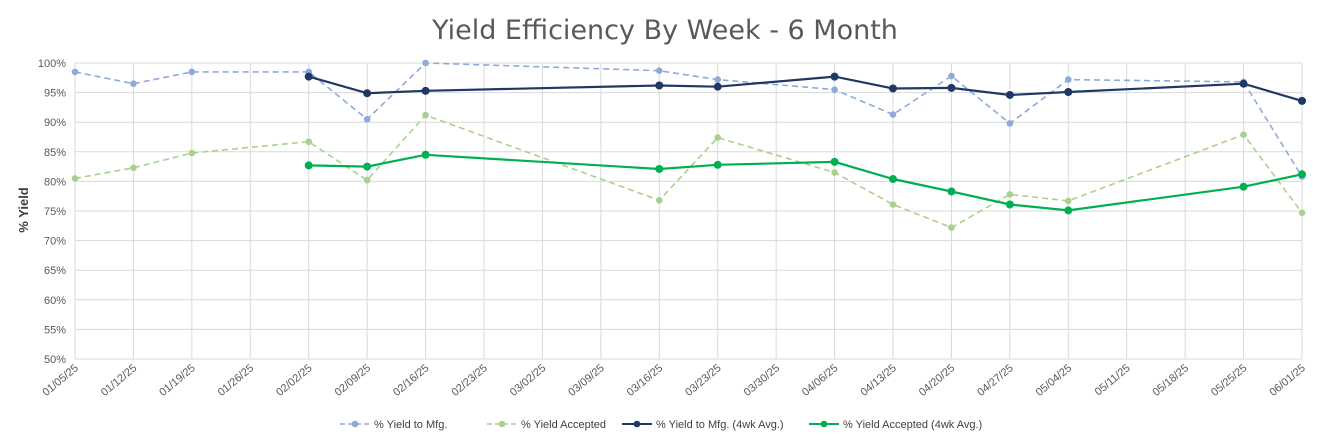 Image resolution: width=1327 pixels, height=442 pixels. Describe the element at coordinates (469, 380) in the screenshot. I see `x-tick-label: 02/23/25` at that location.